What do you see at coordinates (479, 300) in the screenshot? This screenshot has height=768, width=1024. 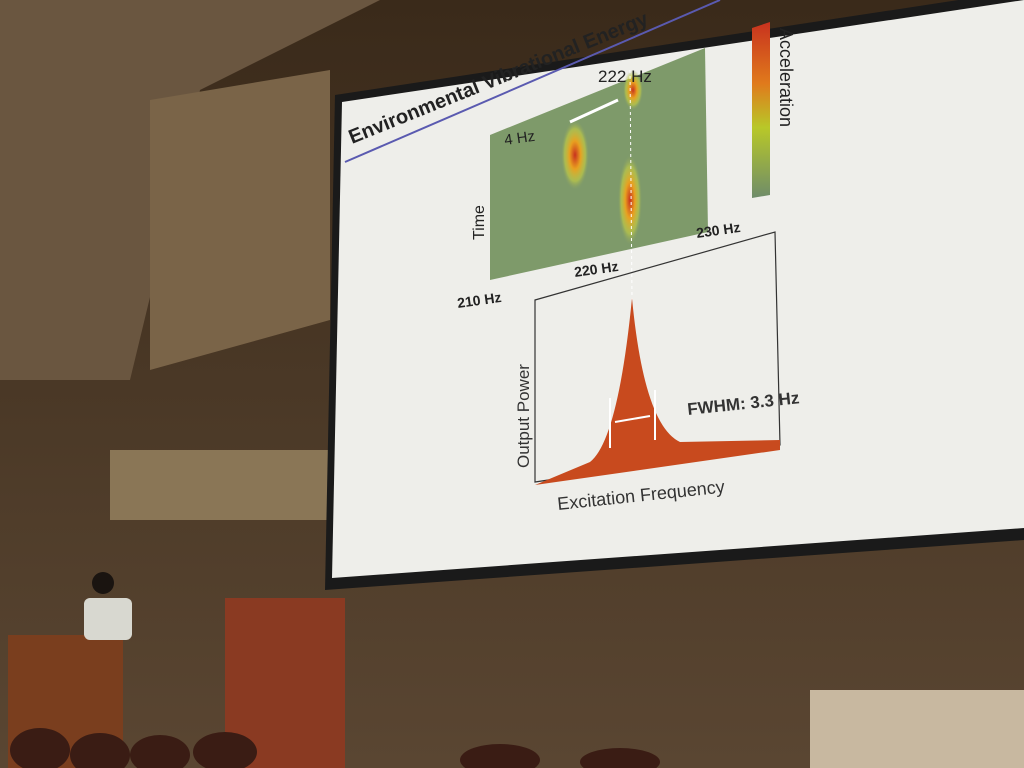 I see `x-tick-label: 210 Hz` at bounding box center [479, 300].